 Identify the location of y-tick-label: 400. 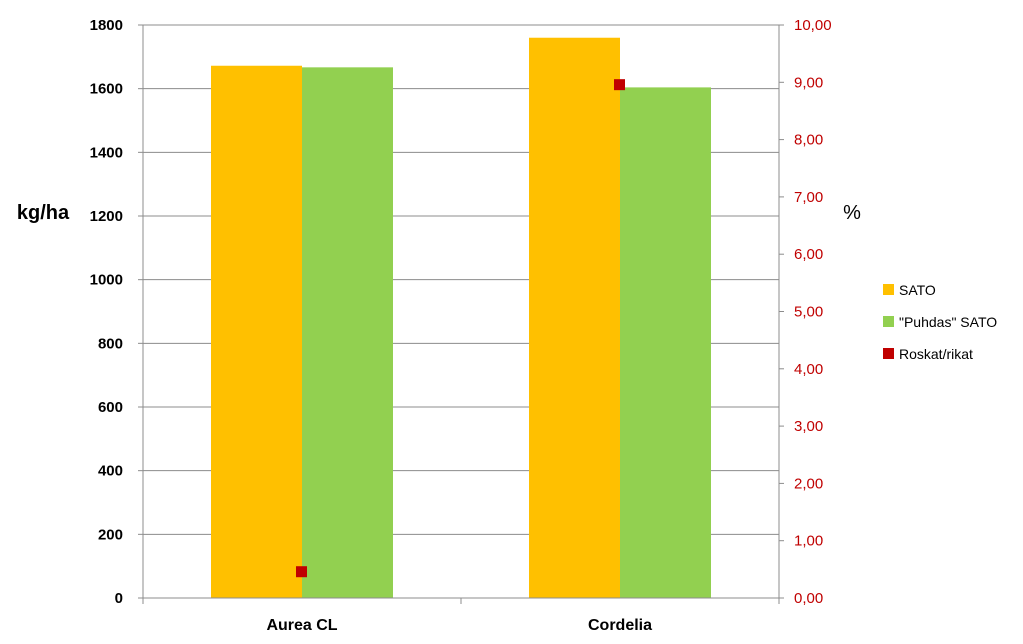
(110, 471).